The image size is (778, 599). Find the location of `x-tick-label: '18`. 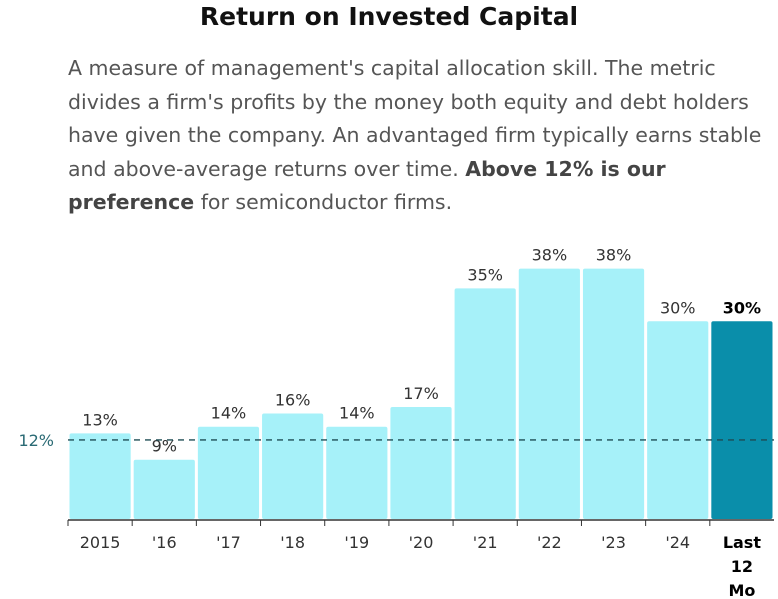

x-tick-label: '18 is located at coordinates (292, 542).